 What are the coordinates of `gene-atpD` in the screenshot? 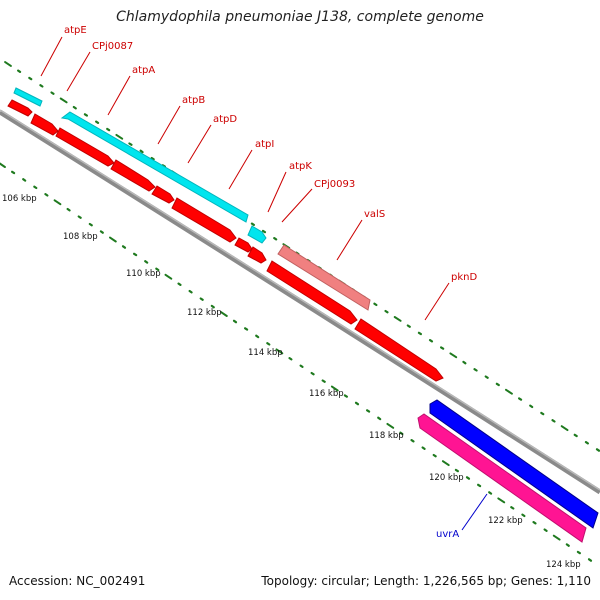 It's located at (85, 147).